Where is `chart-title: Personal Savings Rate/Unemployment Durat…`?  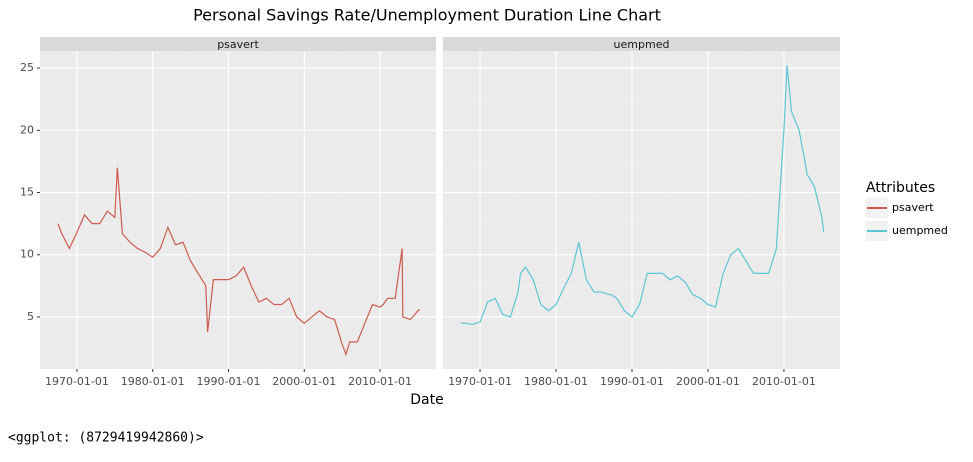 chart-title: Personal Savings Rate/Unemployment Durat… is located at coordinates (427, 15).